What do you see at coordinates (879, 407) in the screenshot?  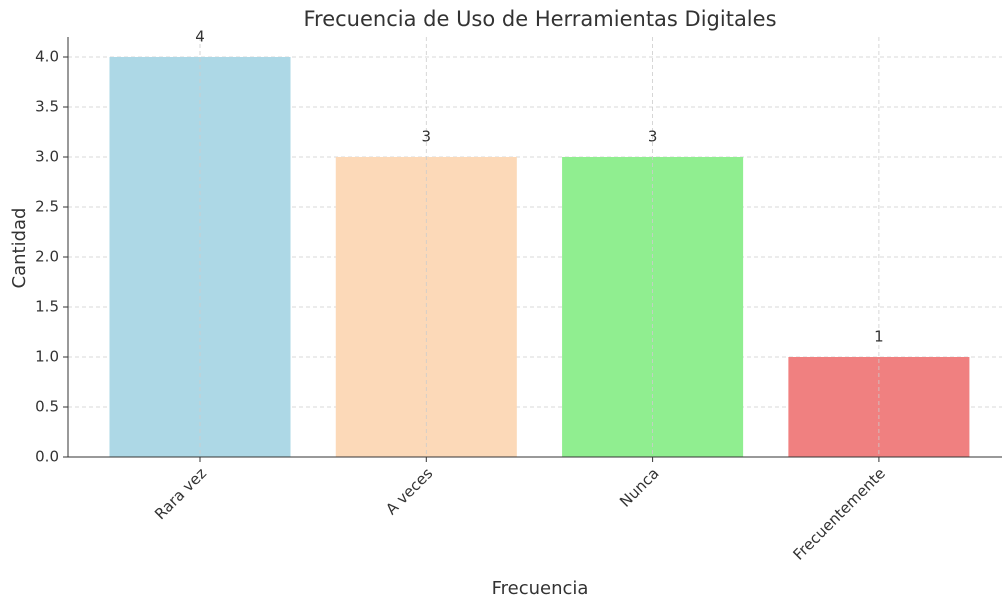 I see `bar` at bounding box center [879, 407].